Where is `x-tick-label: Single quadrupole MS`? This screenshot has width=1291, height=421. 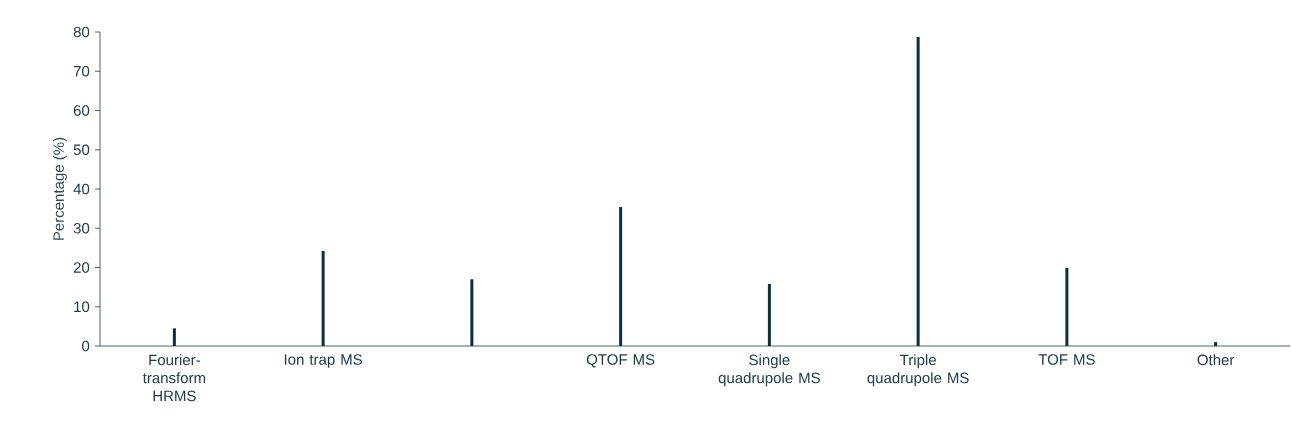
x-tick-label: Single quadrupole MS is located at coordinates (769, 370).